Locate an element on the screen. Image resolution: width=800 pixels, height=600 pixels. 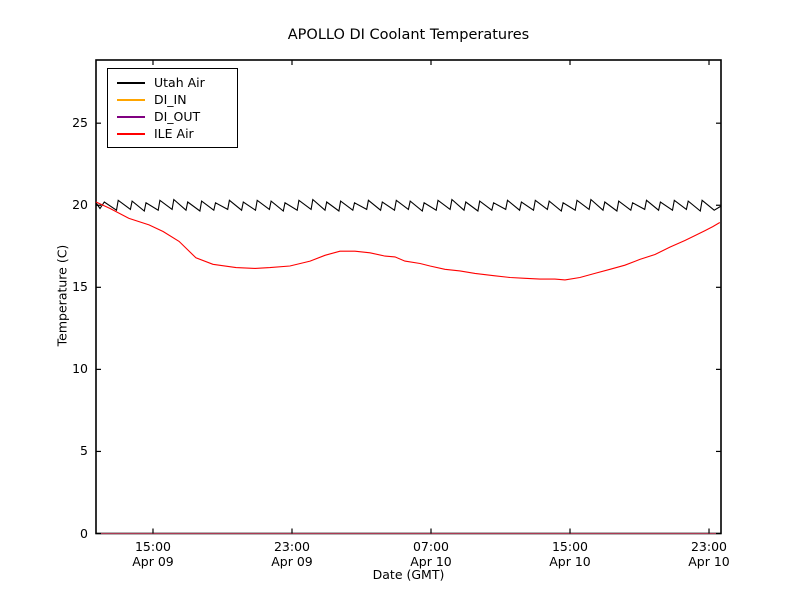
legend-swatch-di-in is located at coordinates (131, 99).